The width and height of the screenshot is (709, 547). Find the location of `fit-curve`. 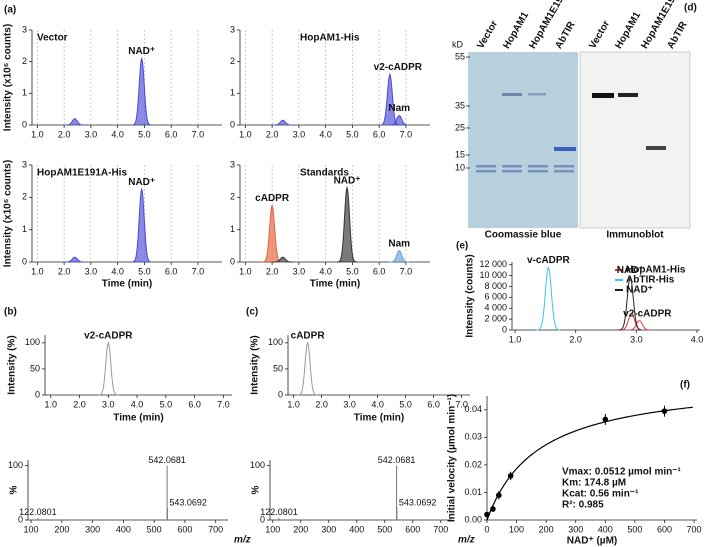

fit-curve is located at coordinates (589, 463).